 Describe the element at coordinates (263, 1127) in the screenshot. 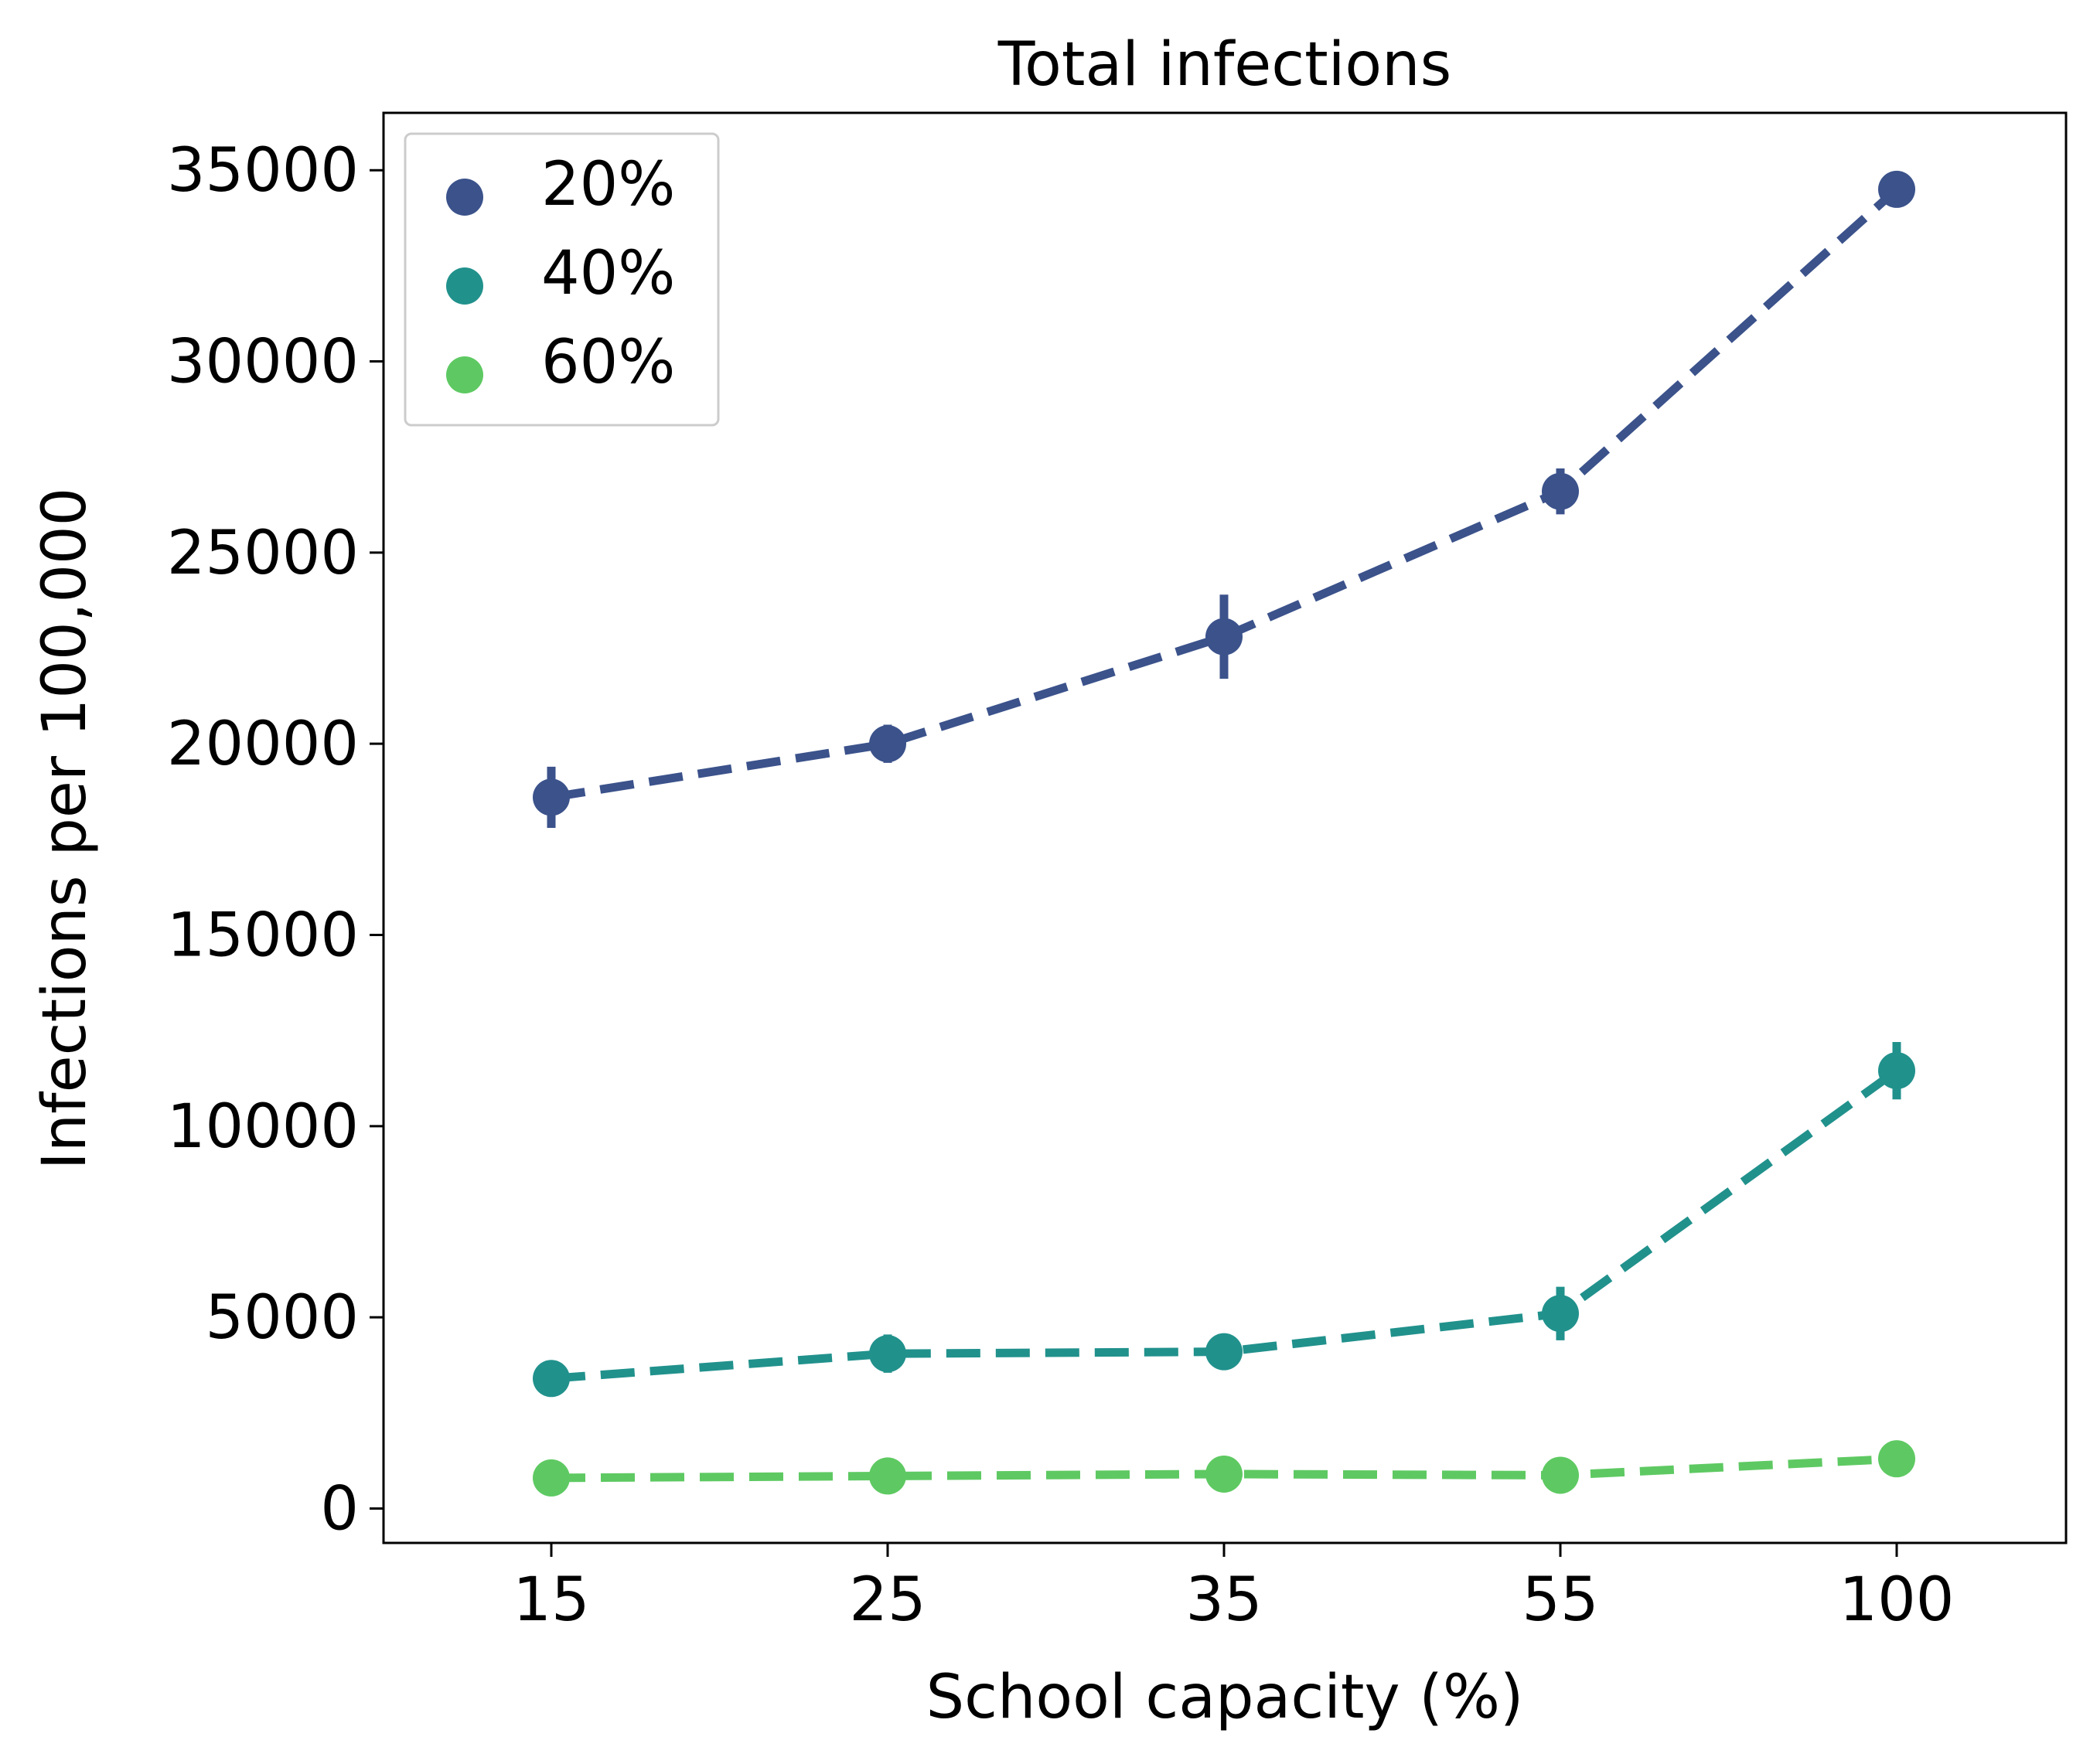

I see `y-tick-label: 10000` at that location.